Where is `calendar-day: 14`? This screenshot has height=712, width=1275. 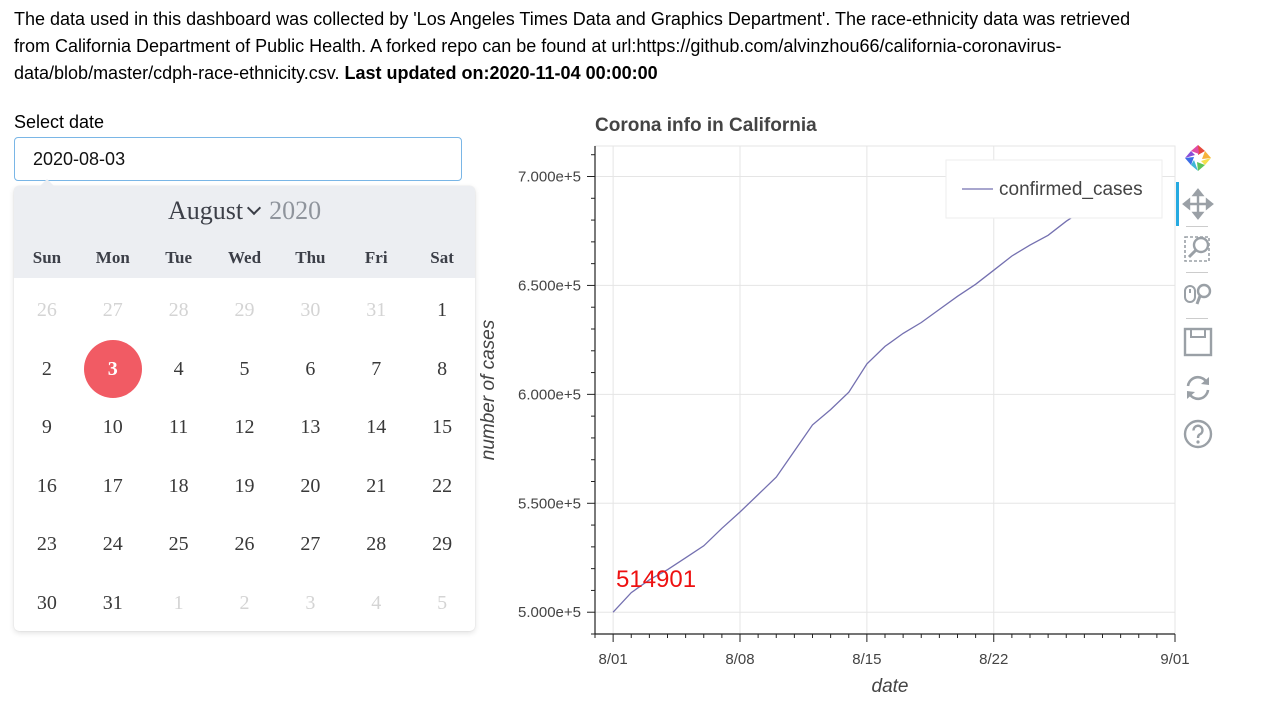
calendar-day: 14 is located at coordinates (376, 427).